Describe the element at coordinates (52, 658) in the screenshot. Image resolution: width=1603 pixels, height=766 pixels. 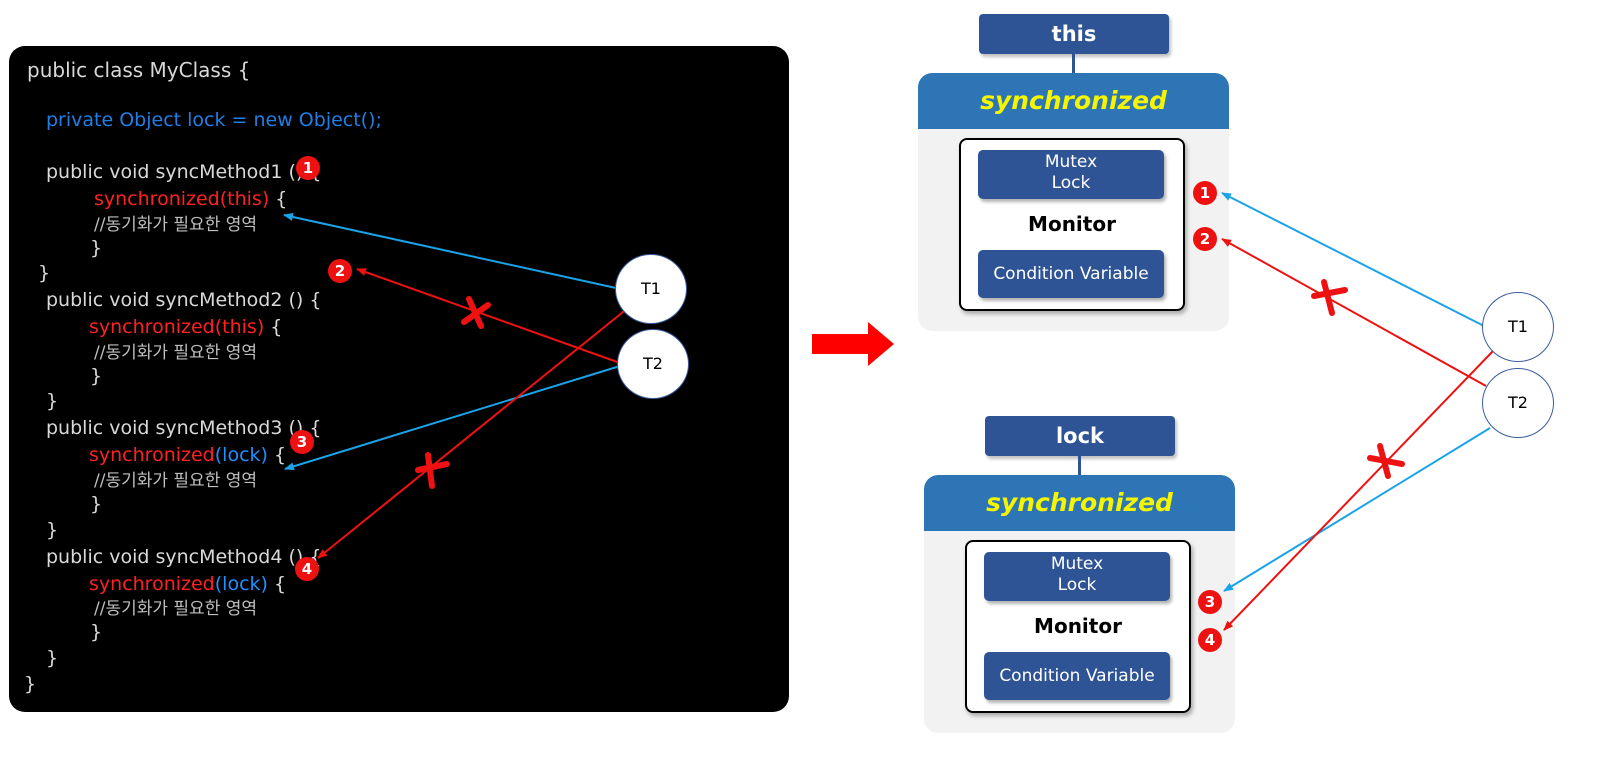
I see `method4-close-outer: }` at that location.